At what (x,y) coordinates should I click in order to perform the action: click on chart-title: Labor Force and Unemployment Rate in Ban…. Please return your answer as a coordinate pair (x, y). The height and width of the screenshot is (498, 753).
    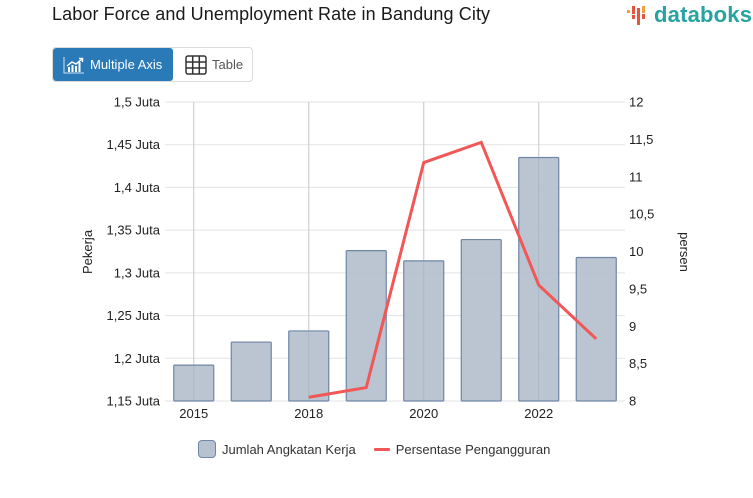
    Looking at the image, I should click on (271, 14).